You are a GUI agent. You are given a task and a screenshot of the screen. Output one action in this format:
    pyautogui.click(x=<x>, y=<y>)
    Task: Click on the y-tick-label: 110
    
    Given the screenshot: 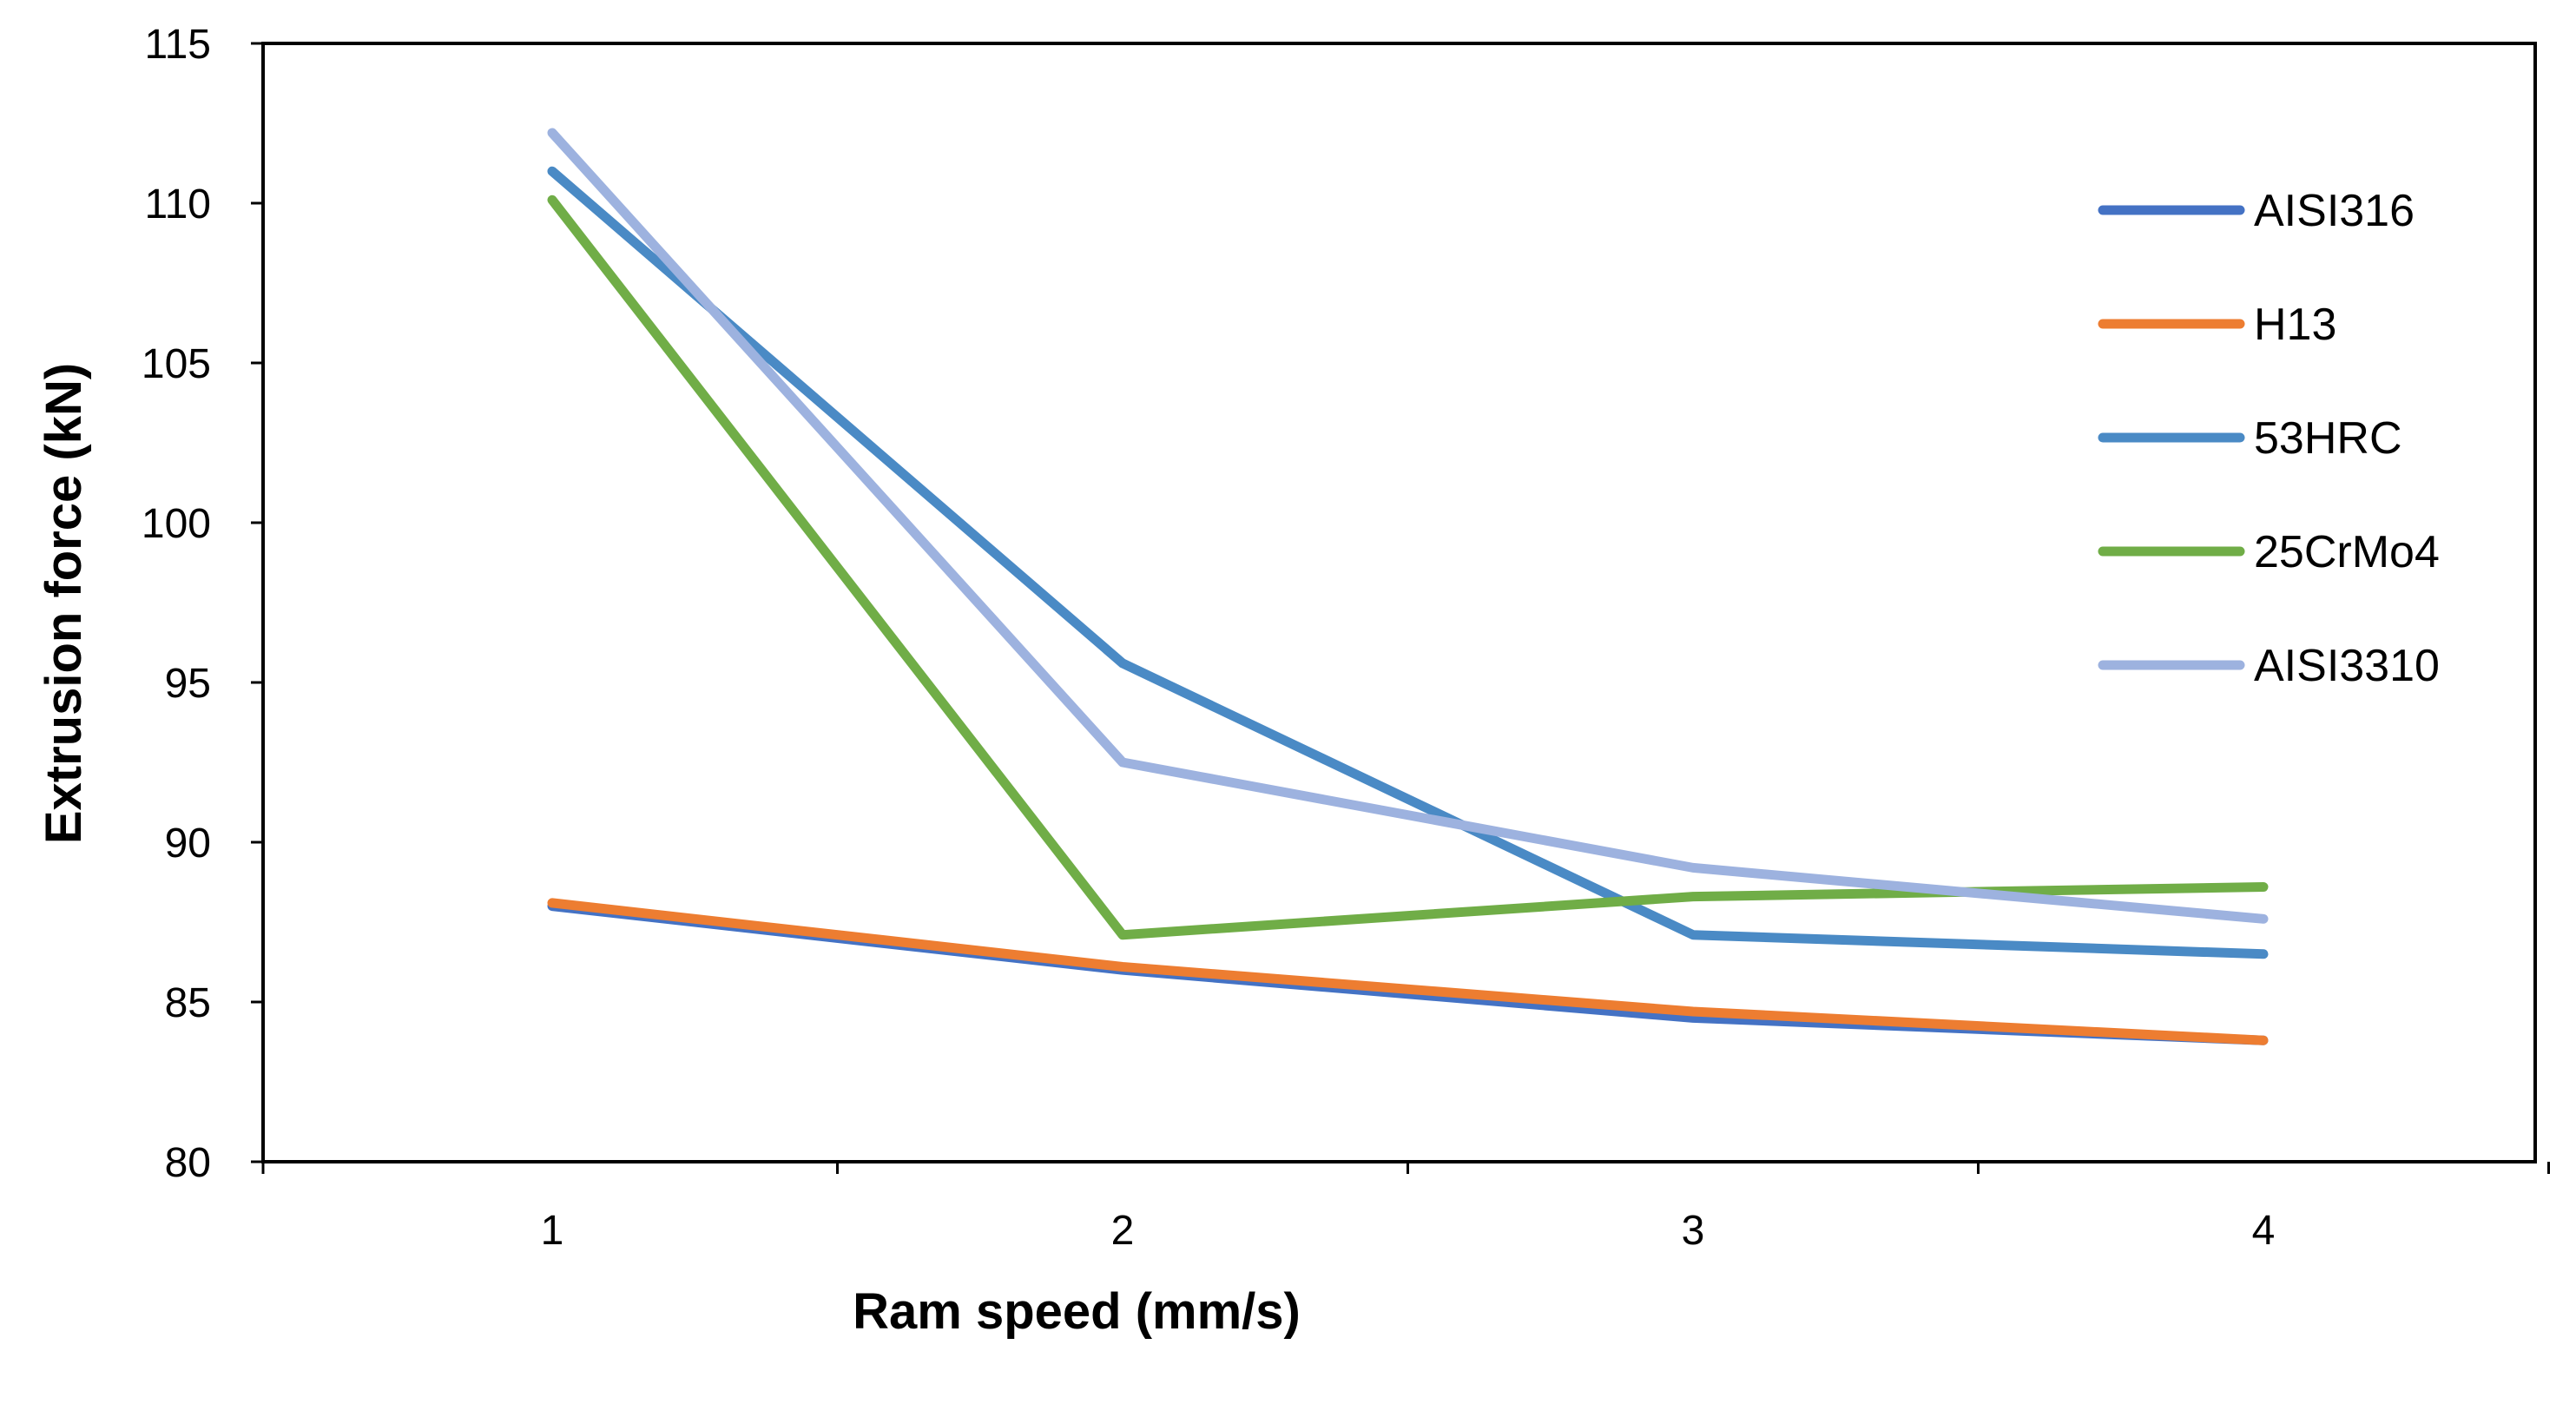 What is the action you would take?
    pyautogui.click(x=177, y=204)
    